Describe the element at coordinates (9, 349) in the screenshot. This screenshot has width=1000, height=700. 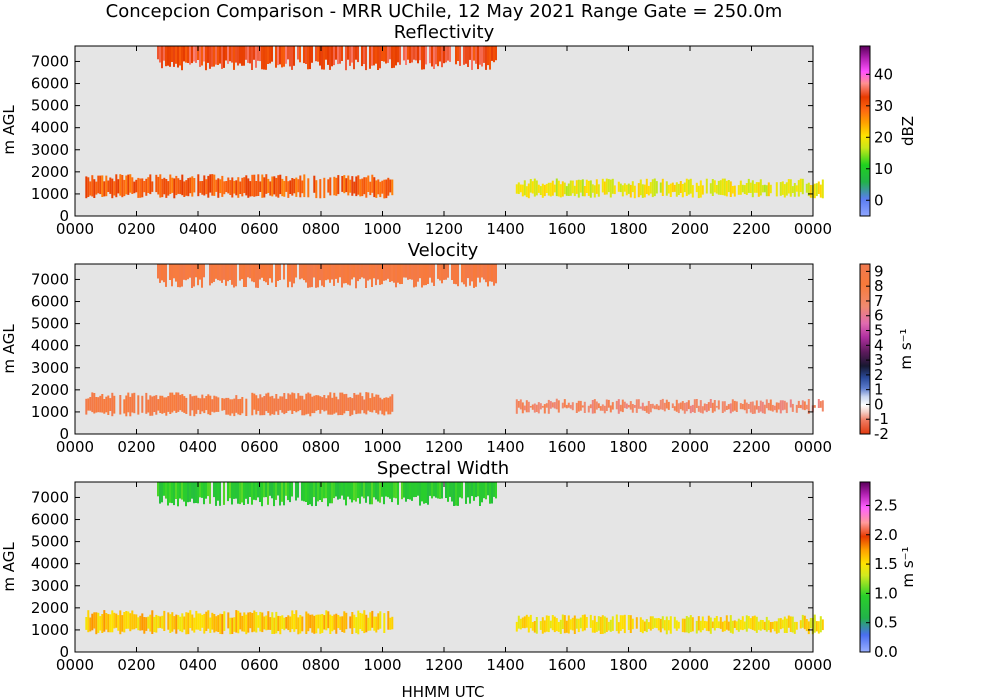
I see `velocity-ylabel: m AGL` at that location.